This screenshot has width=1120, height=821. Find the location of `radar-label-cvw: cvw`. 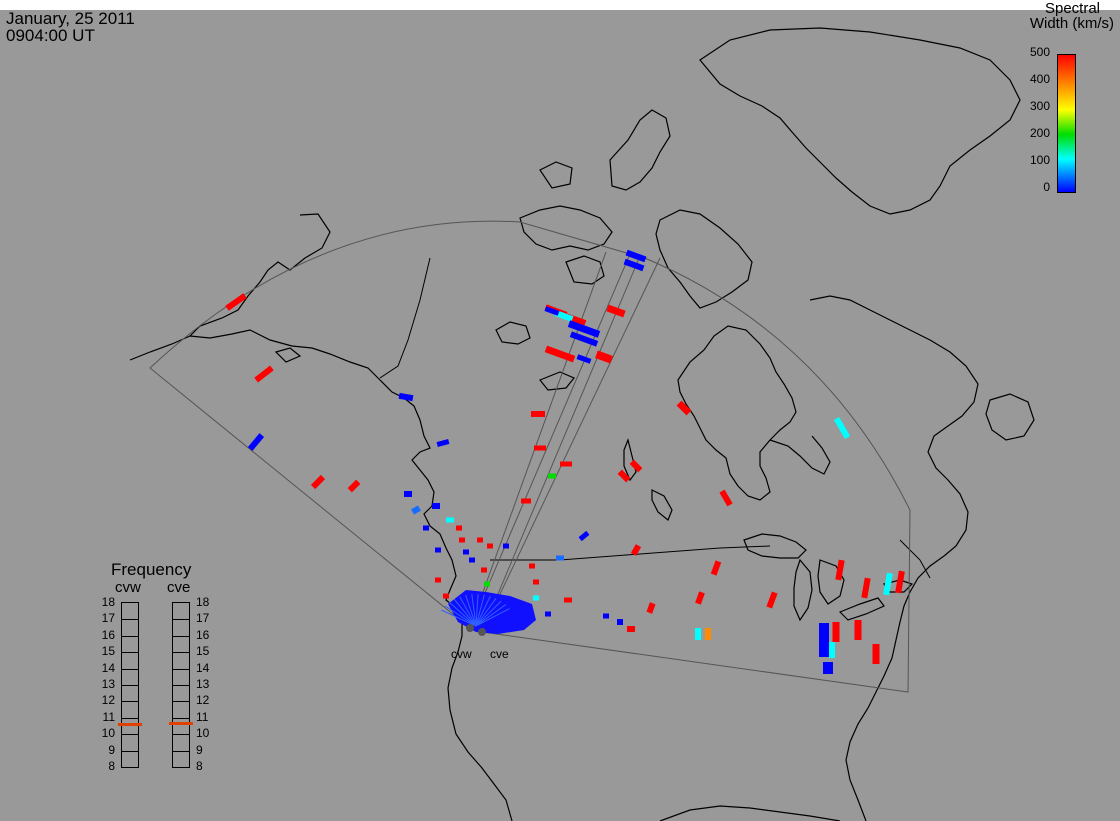

radar-label-cvw: cvw is located at coordinates (461, 654).